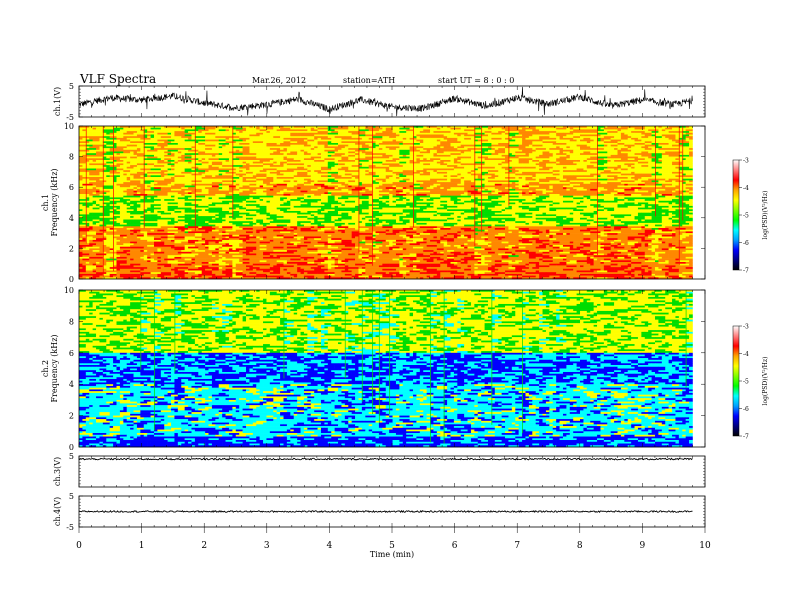 This screenshot has width=792, height=612. What do you see at coordinates (279, 80) in the screenshot?
I see `date-label: Mar.26, 2012` at bounding box center [279, 80].